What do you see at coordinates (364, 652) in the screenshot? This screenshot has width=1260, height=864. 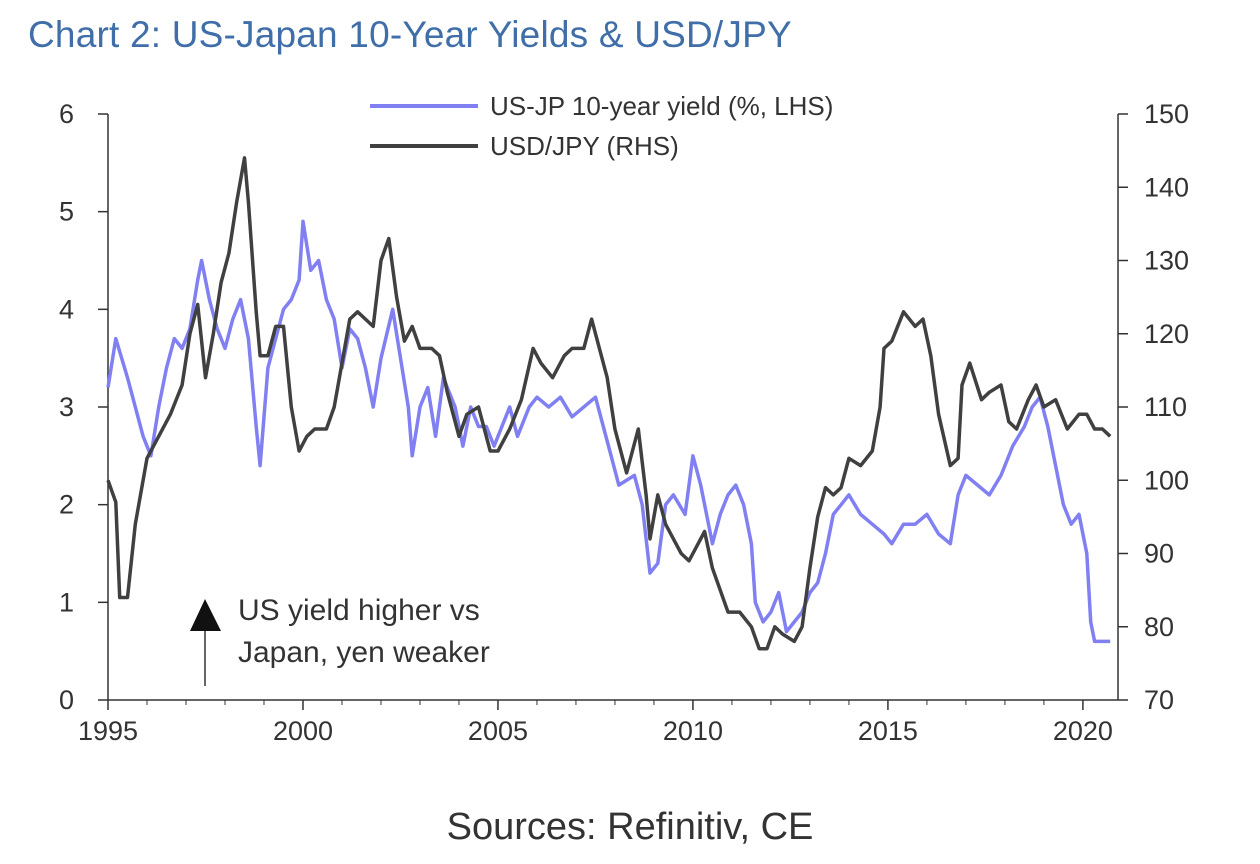 I see `annotation-line-2: Japan, yen weaker` at bounding box center [364, 652].